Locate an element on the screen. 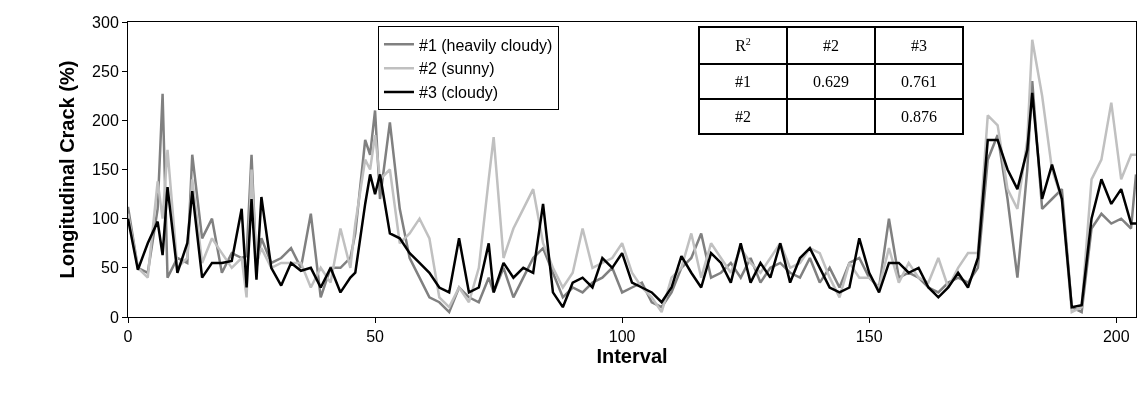 The width and height of the screenshot is (1142, 404). x-tick-label: 200 is located at coordinates (1116, 337).